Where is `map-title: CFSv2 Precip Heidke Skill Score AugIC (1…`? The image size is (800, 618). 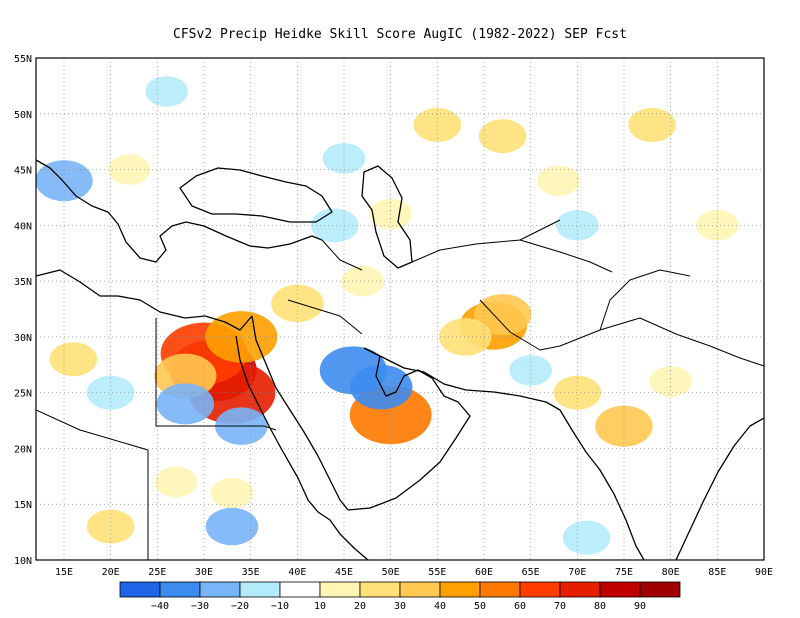
map-title: CFSv2 Precip Heidke Skill Score AugIC (1… is located at coordinates (400, 34).